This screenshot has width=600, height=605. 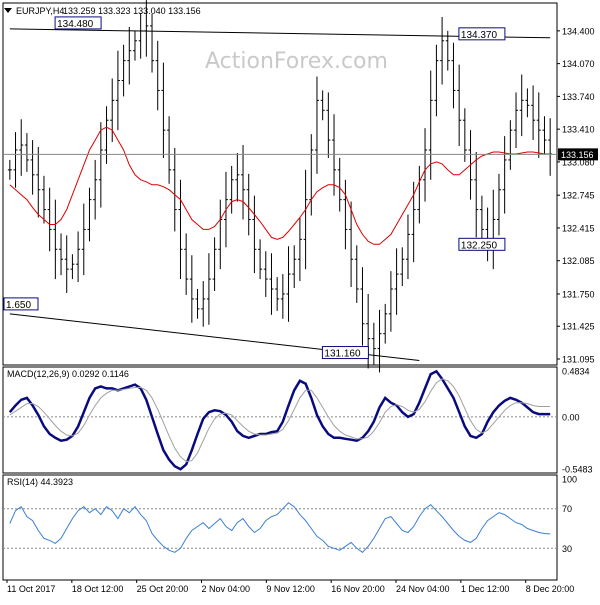 I want to click on current-price-label: 133.156, so click(x=577, y=155).